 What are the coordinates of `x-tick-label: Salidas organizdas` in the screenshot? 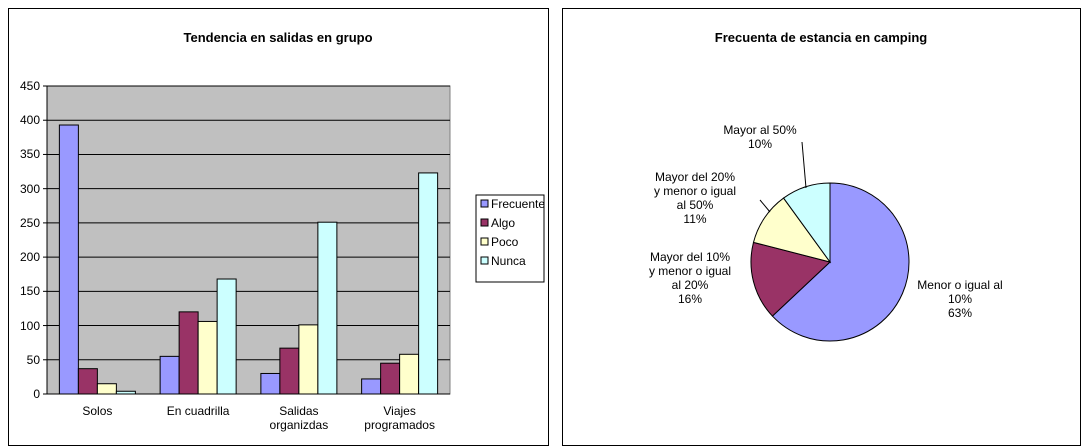 It's located at (299, 418).